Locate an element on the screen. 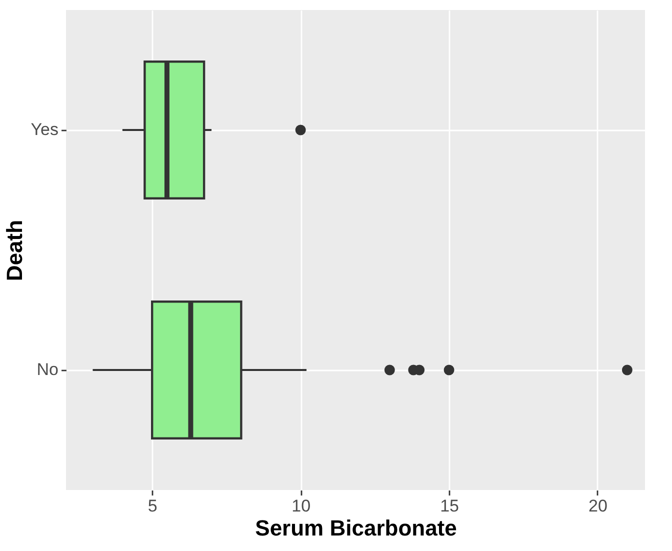  y-tick-label: No is located at coordinates (47, 369).